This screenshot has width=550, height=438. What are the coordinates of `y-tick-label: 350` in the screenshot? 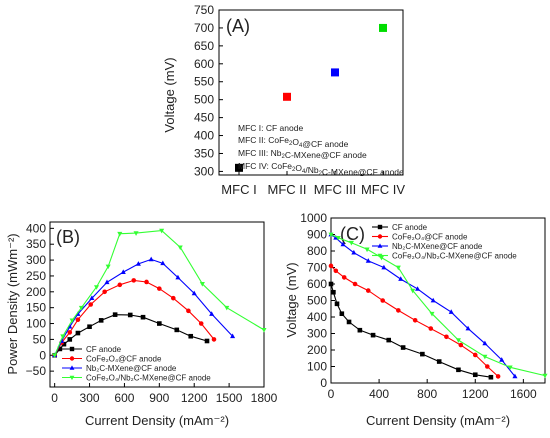 It's located at (36, 244).